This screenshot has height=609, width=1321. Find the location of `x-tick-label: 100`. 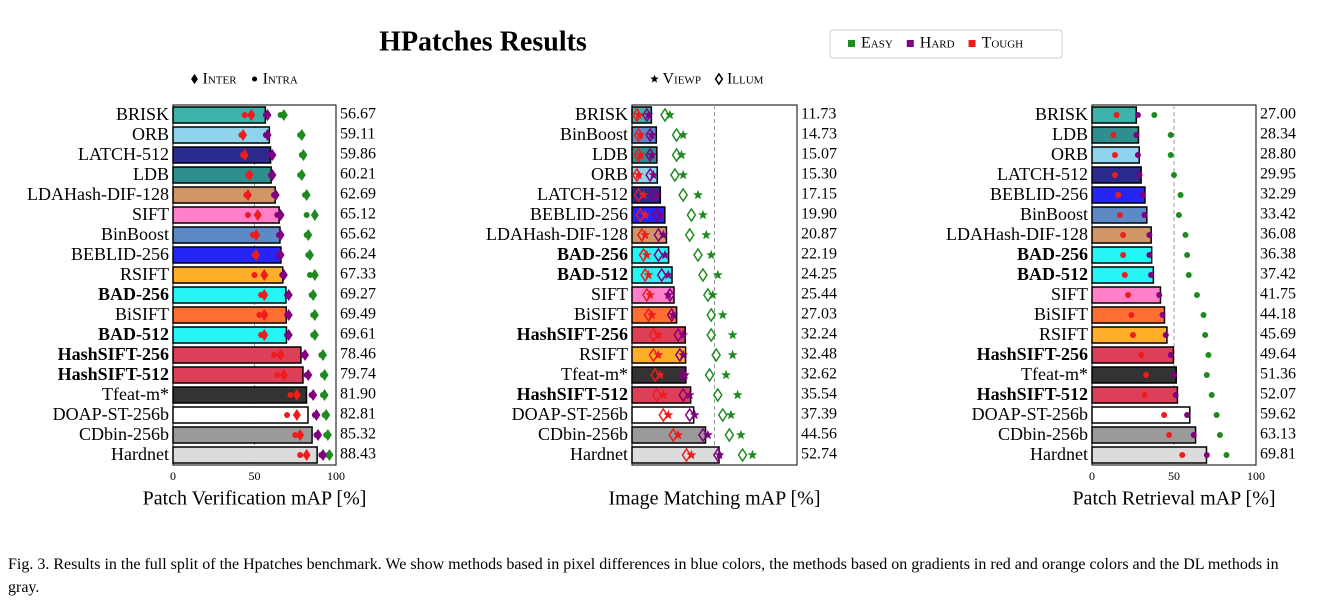

x-tick-label: 100 is located at coordinates (1256, 476).